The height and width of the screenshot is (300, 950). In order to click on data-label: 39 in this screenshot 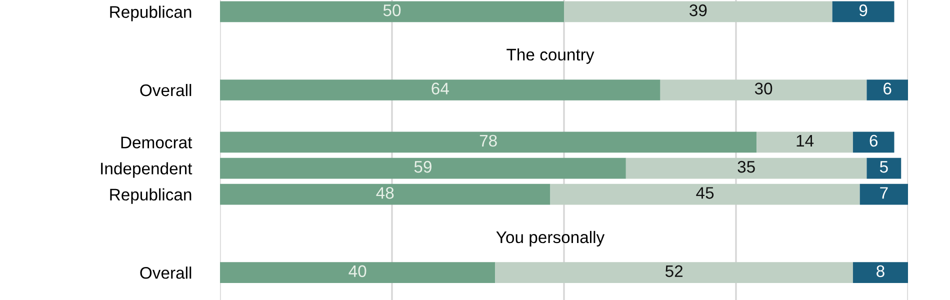, I will do `click(698, 10)`.